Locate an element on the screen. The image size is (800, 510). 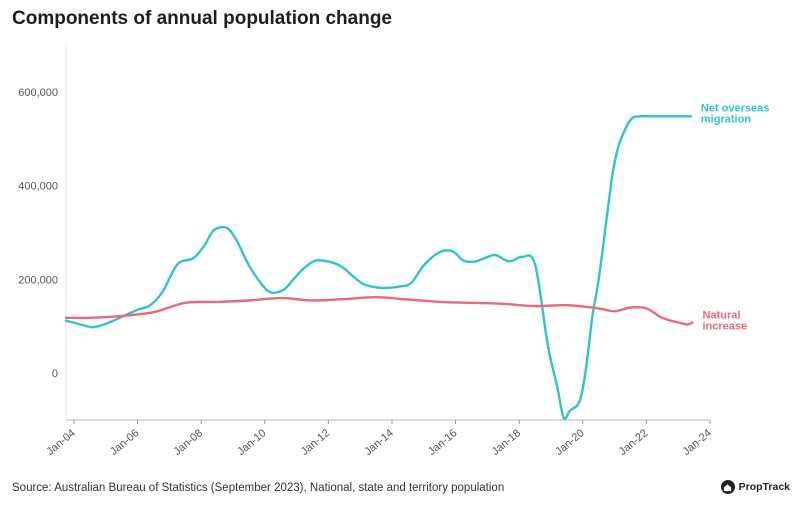
x-tick-label: Jan-16 is located at coordinates (442, 442).